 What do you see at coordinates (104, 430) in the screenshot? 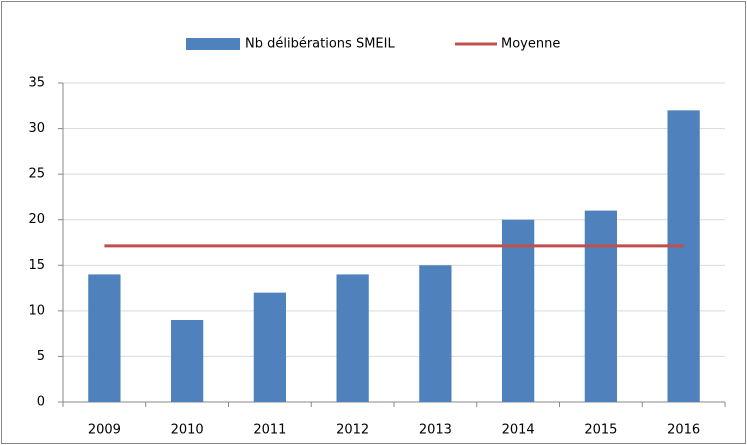
I see `x-tick-label: 2009` at bounding box center [104, 430].